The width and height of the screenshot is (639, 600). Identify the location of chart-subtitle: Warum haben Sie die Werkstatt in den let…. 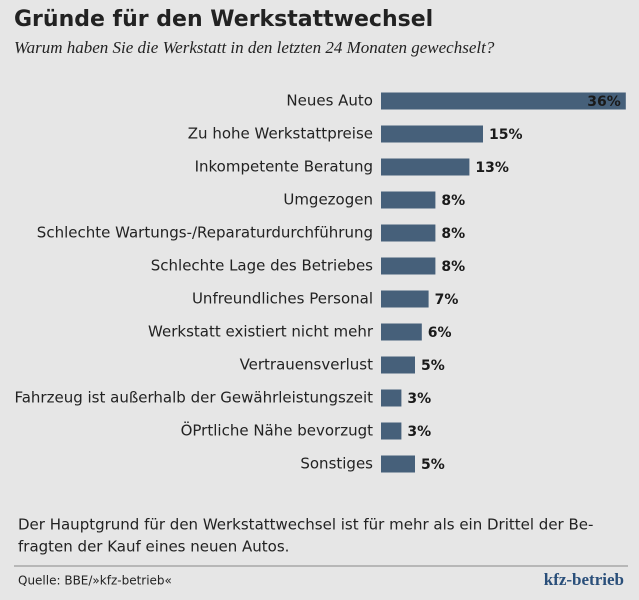
(254, 47).